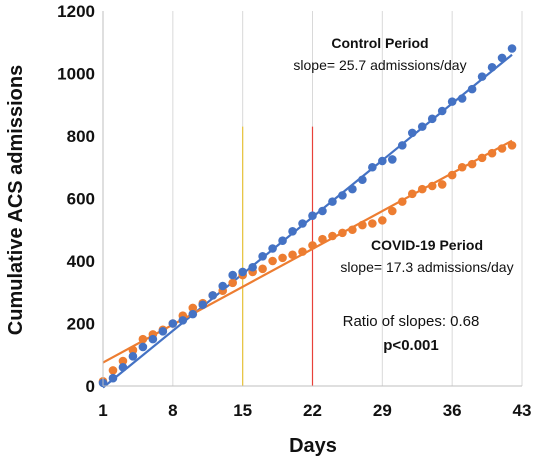  I want to click on p-value-label: p<0.001, so click(410, 345).